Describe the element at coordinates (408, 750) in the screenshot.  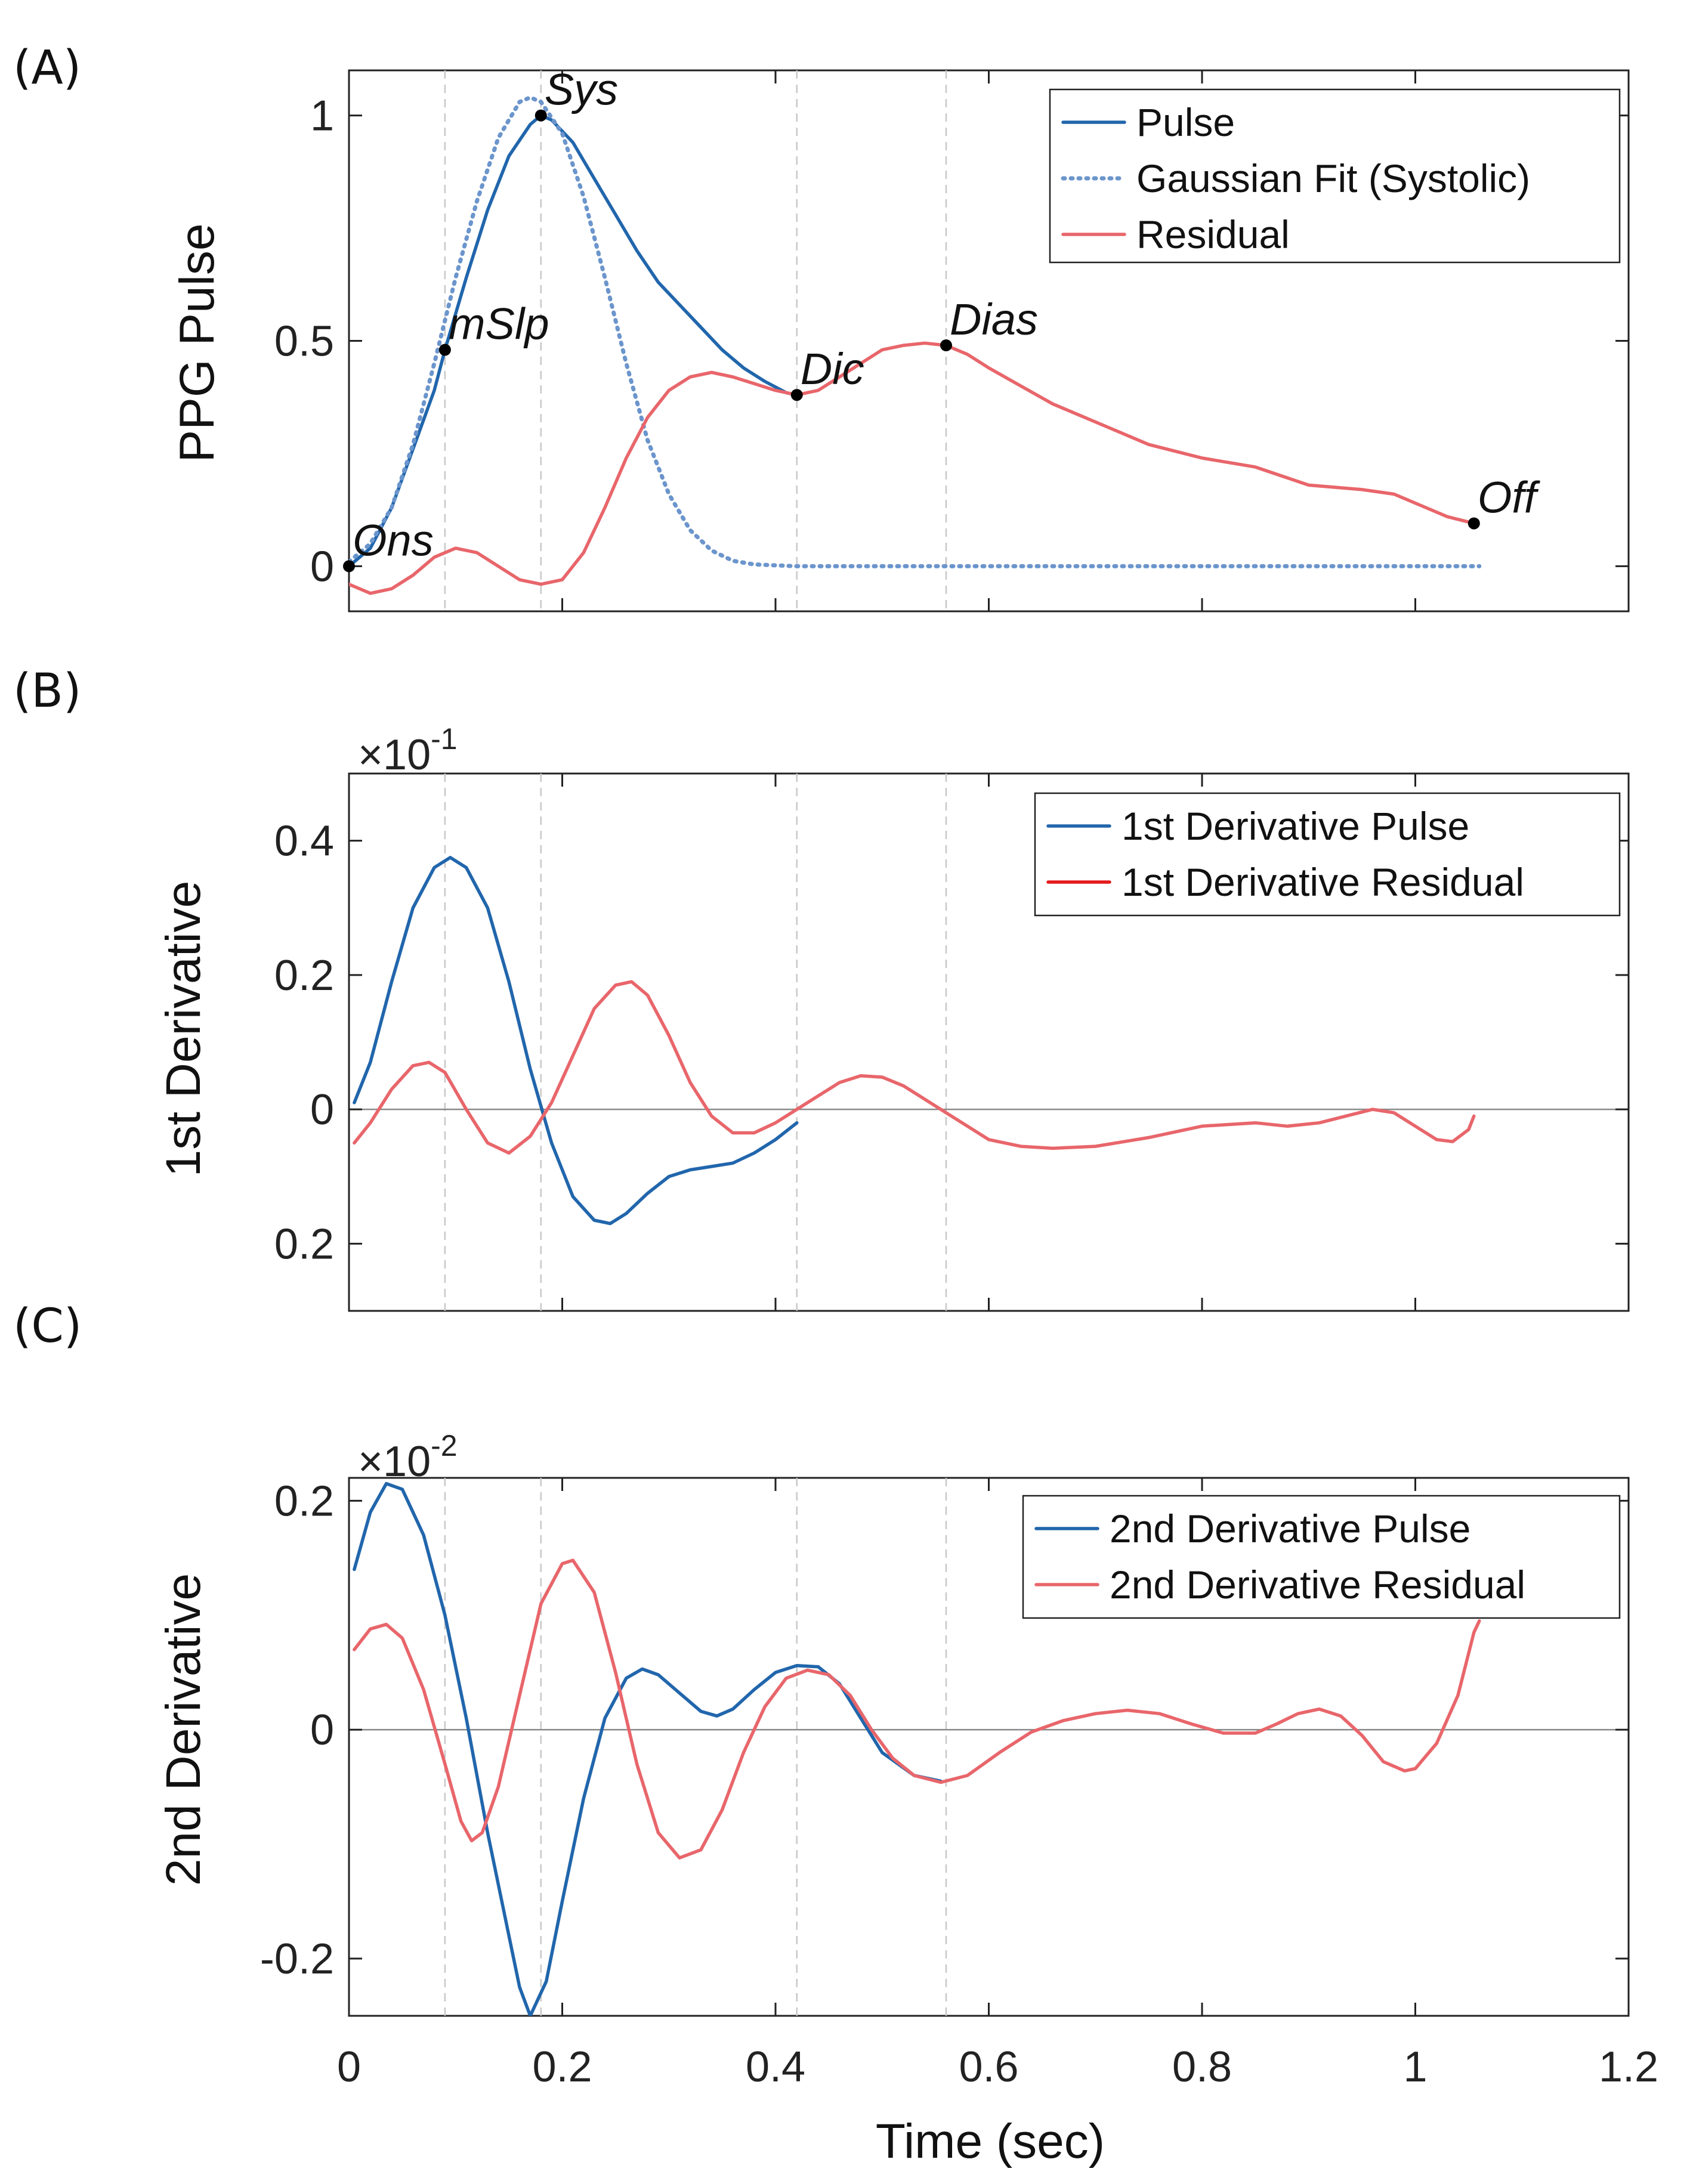
I see `multiplier-b: ×10⁻¹` at that location.